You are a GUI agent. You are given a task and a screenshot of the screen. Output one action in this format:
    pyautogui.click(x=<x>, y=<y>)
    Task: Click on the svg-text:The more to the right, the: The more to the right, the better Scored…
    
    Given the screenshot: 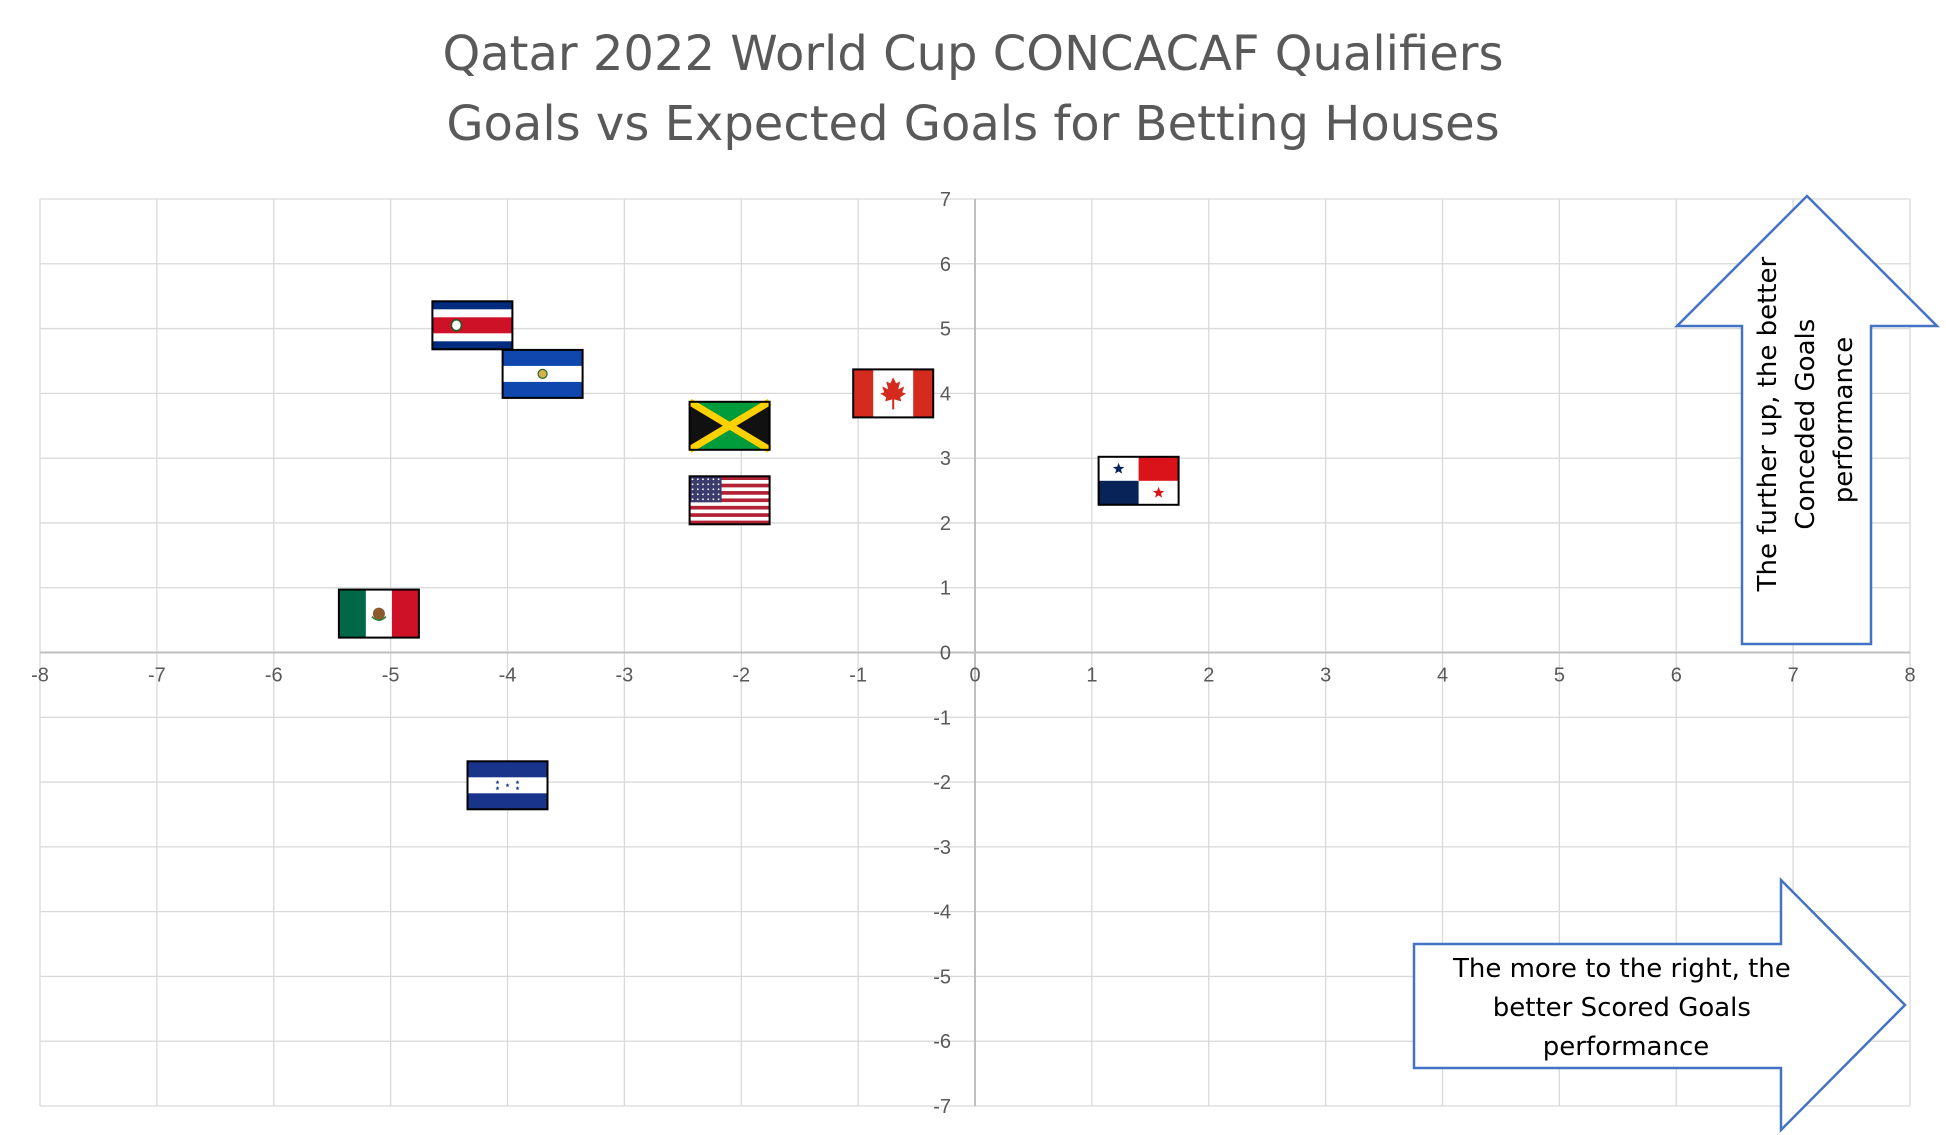 What is the action you would take?
    pyautogui.click(x=1625, y=1008)
    